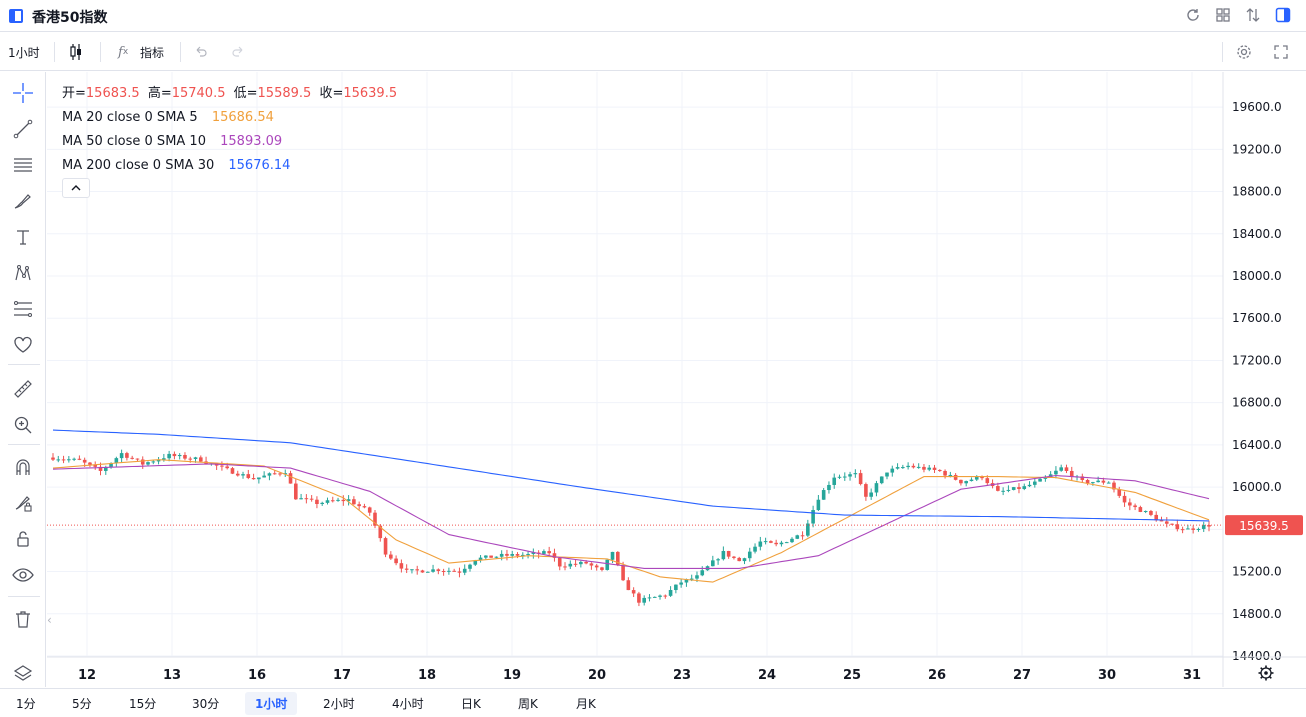  What do you see at coordinates (1257, 149) in the screenshot?
I see `y-tick-label: 19200.0` at bounding box center [1257, 149].